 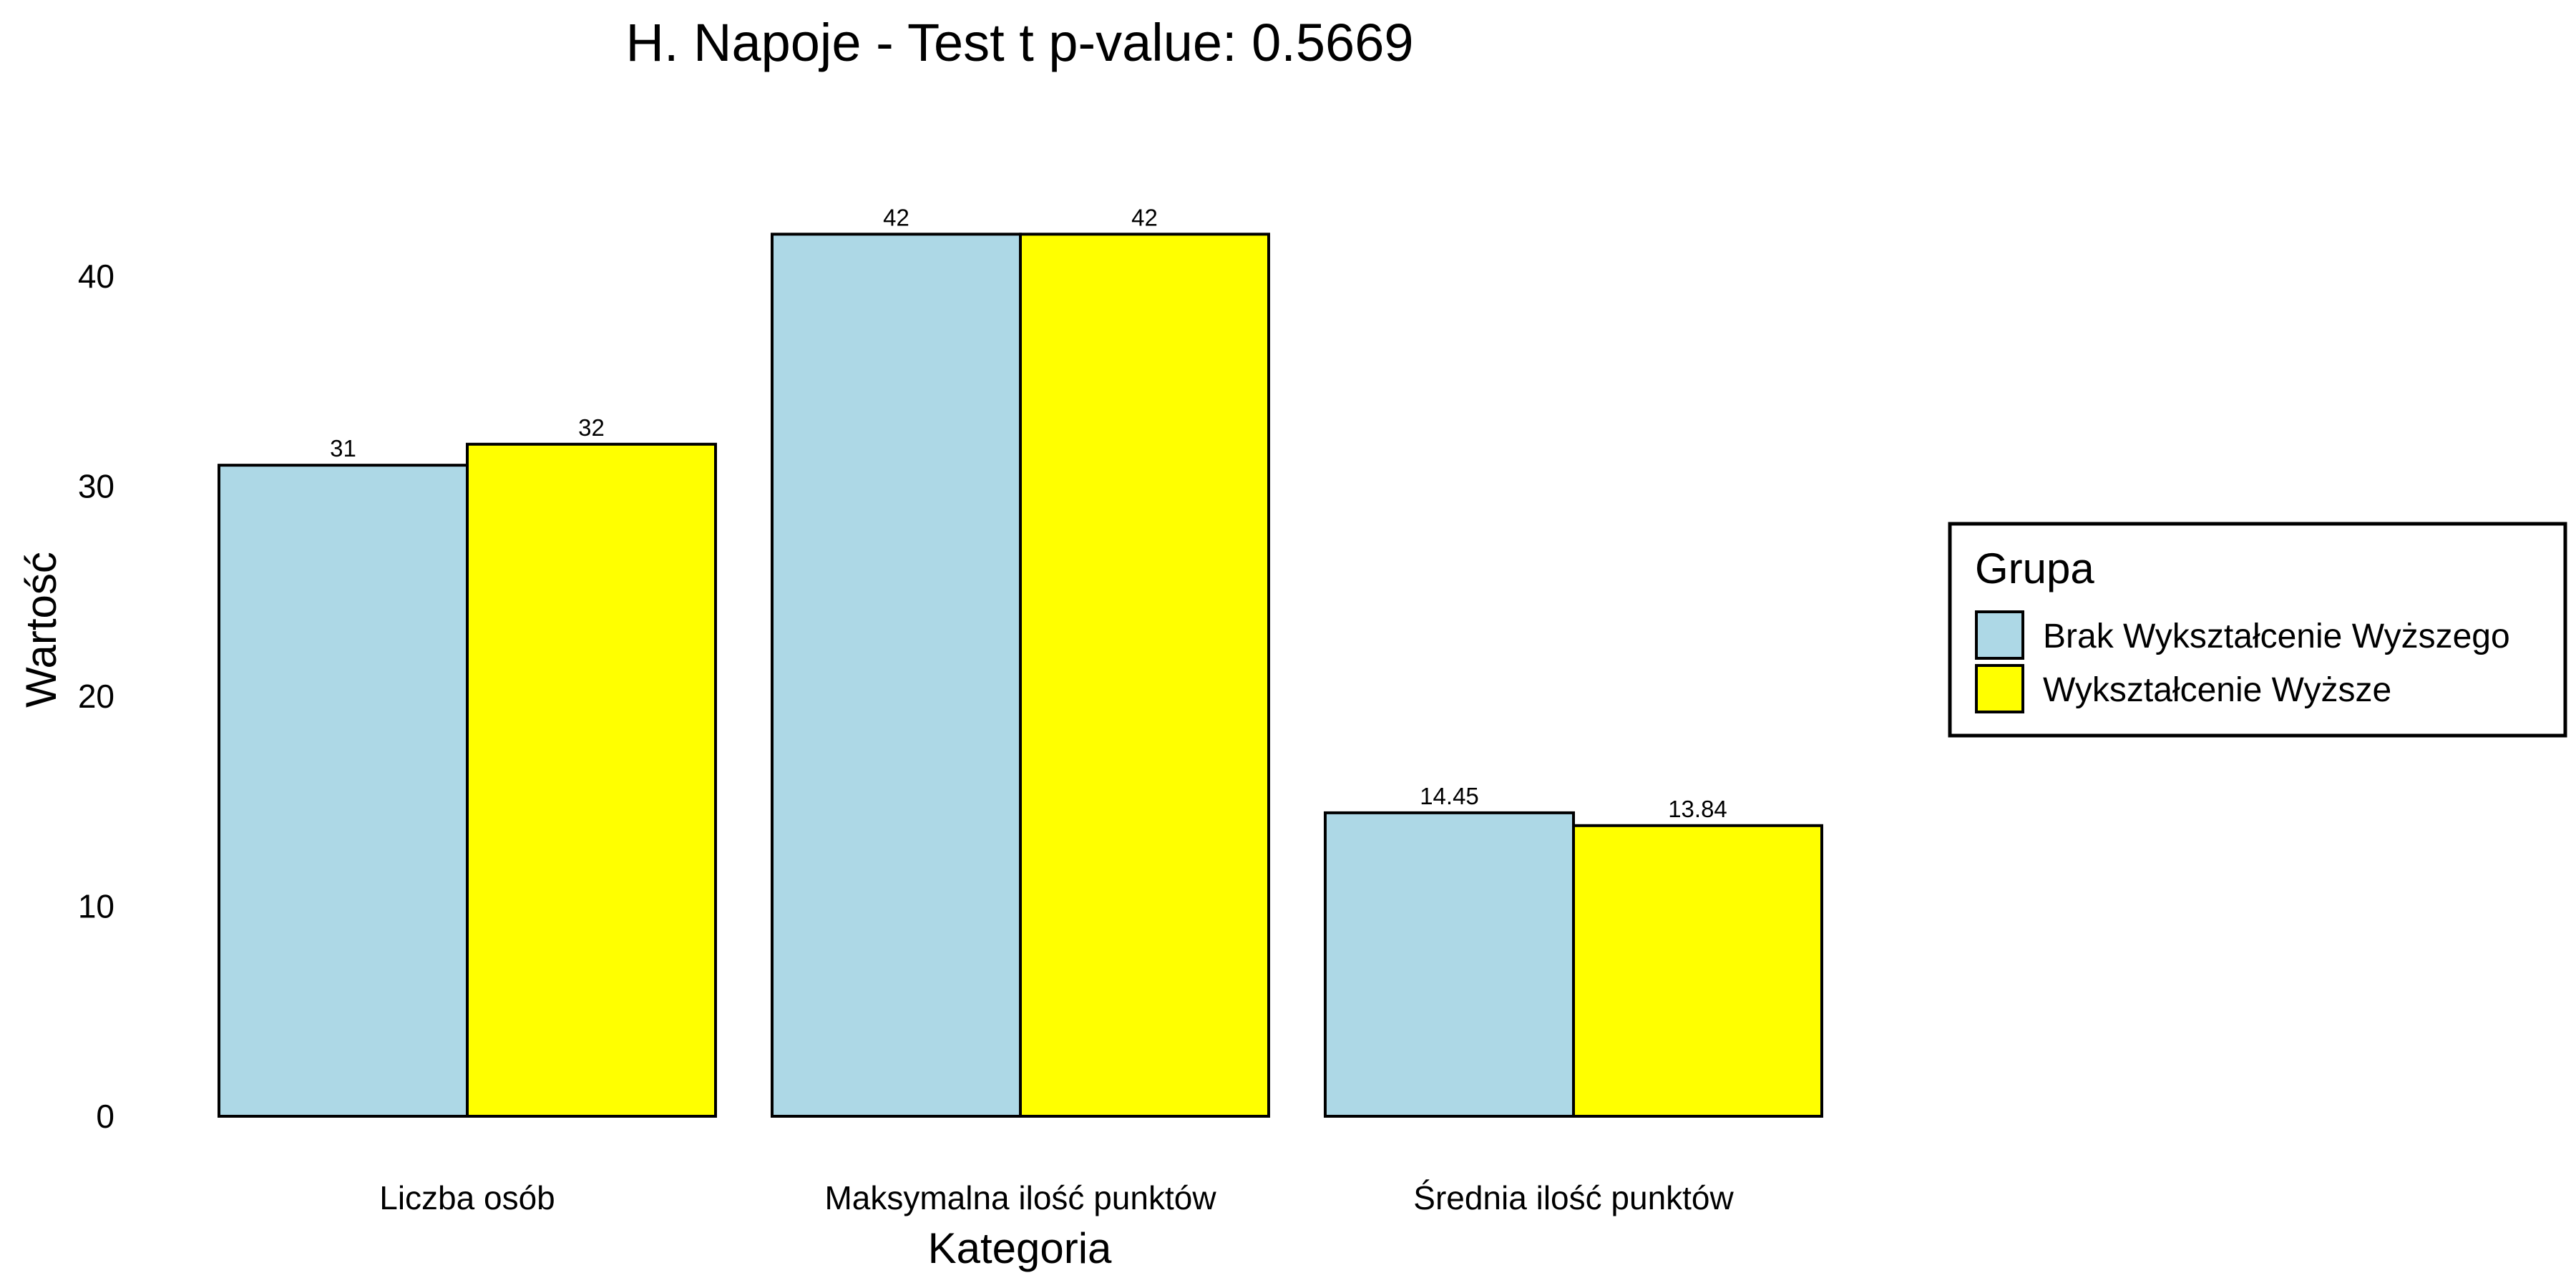 I want to click on data-label: 32, so click(x=591, y=427).